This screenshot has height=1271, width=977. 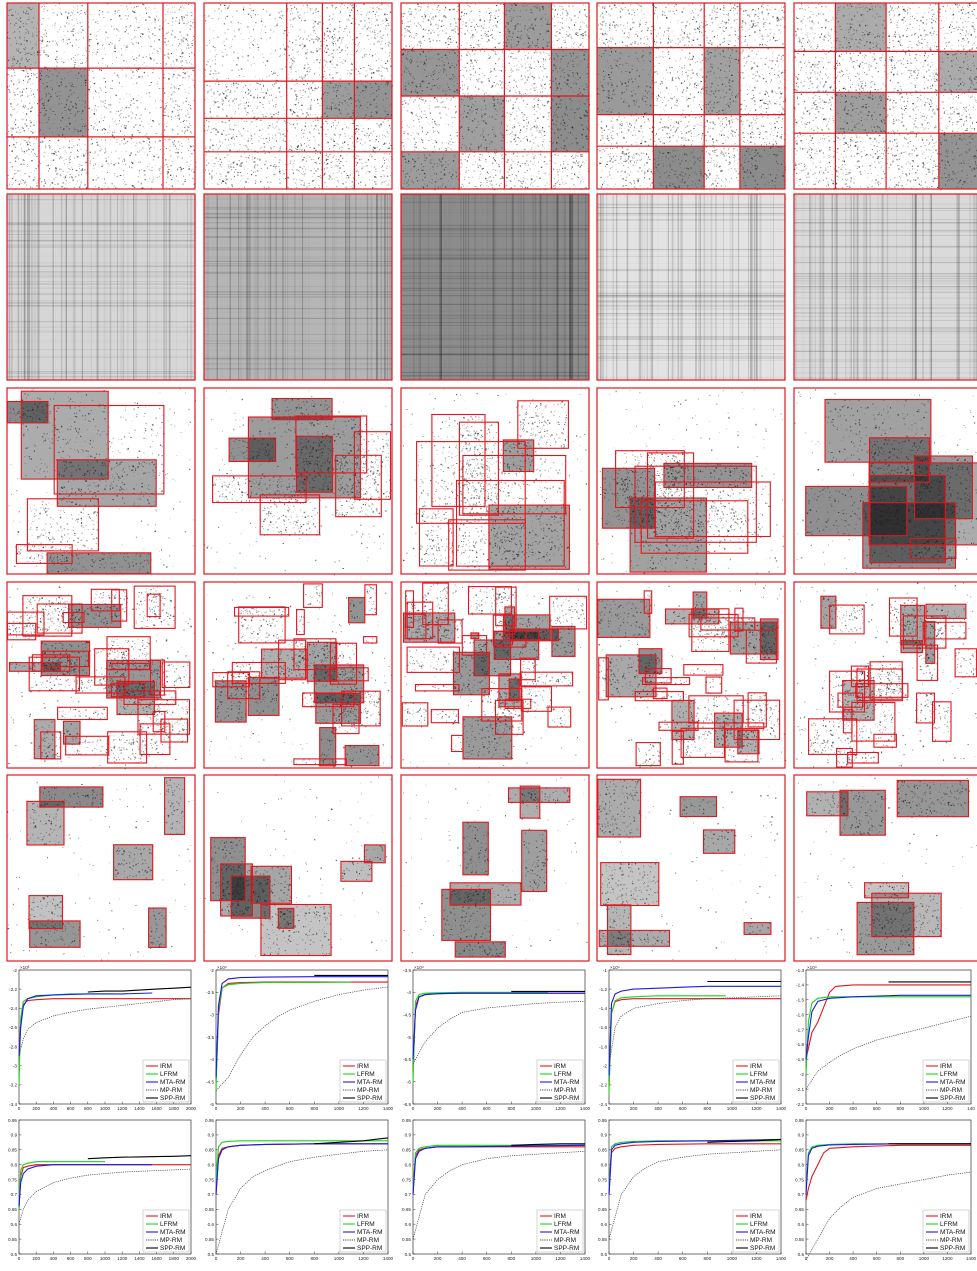 What do you see at coordinates (15, 970) in the screenshot?
I see `y-tick-label: -2` at bounding box center [15, 970].